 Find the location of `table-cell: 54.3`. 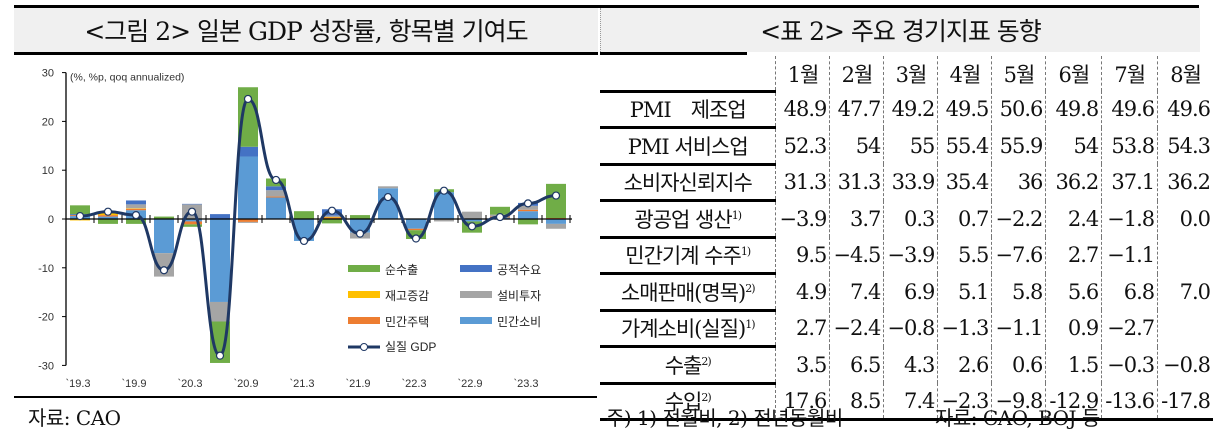

table-cell: 54.3 is located at coordinates (1185, 145).